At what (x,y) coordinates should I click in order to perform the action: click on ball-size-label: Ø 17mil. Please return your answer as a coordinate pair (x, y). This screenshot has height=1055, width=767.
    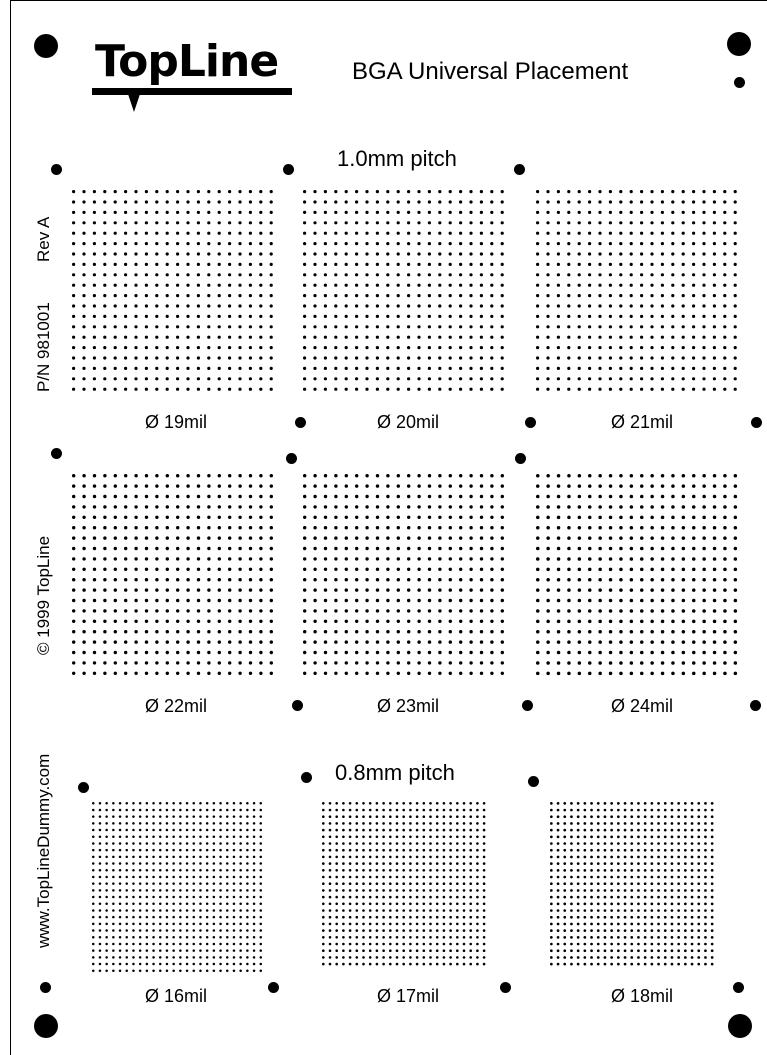
    Looking at the image, I should click on (407, 996).